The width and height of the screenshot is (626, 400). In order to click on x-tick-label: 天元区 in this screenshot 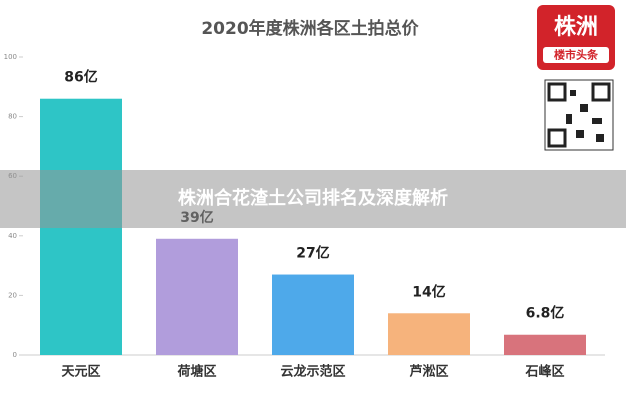, I will do `click(80, 372)`.